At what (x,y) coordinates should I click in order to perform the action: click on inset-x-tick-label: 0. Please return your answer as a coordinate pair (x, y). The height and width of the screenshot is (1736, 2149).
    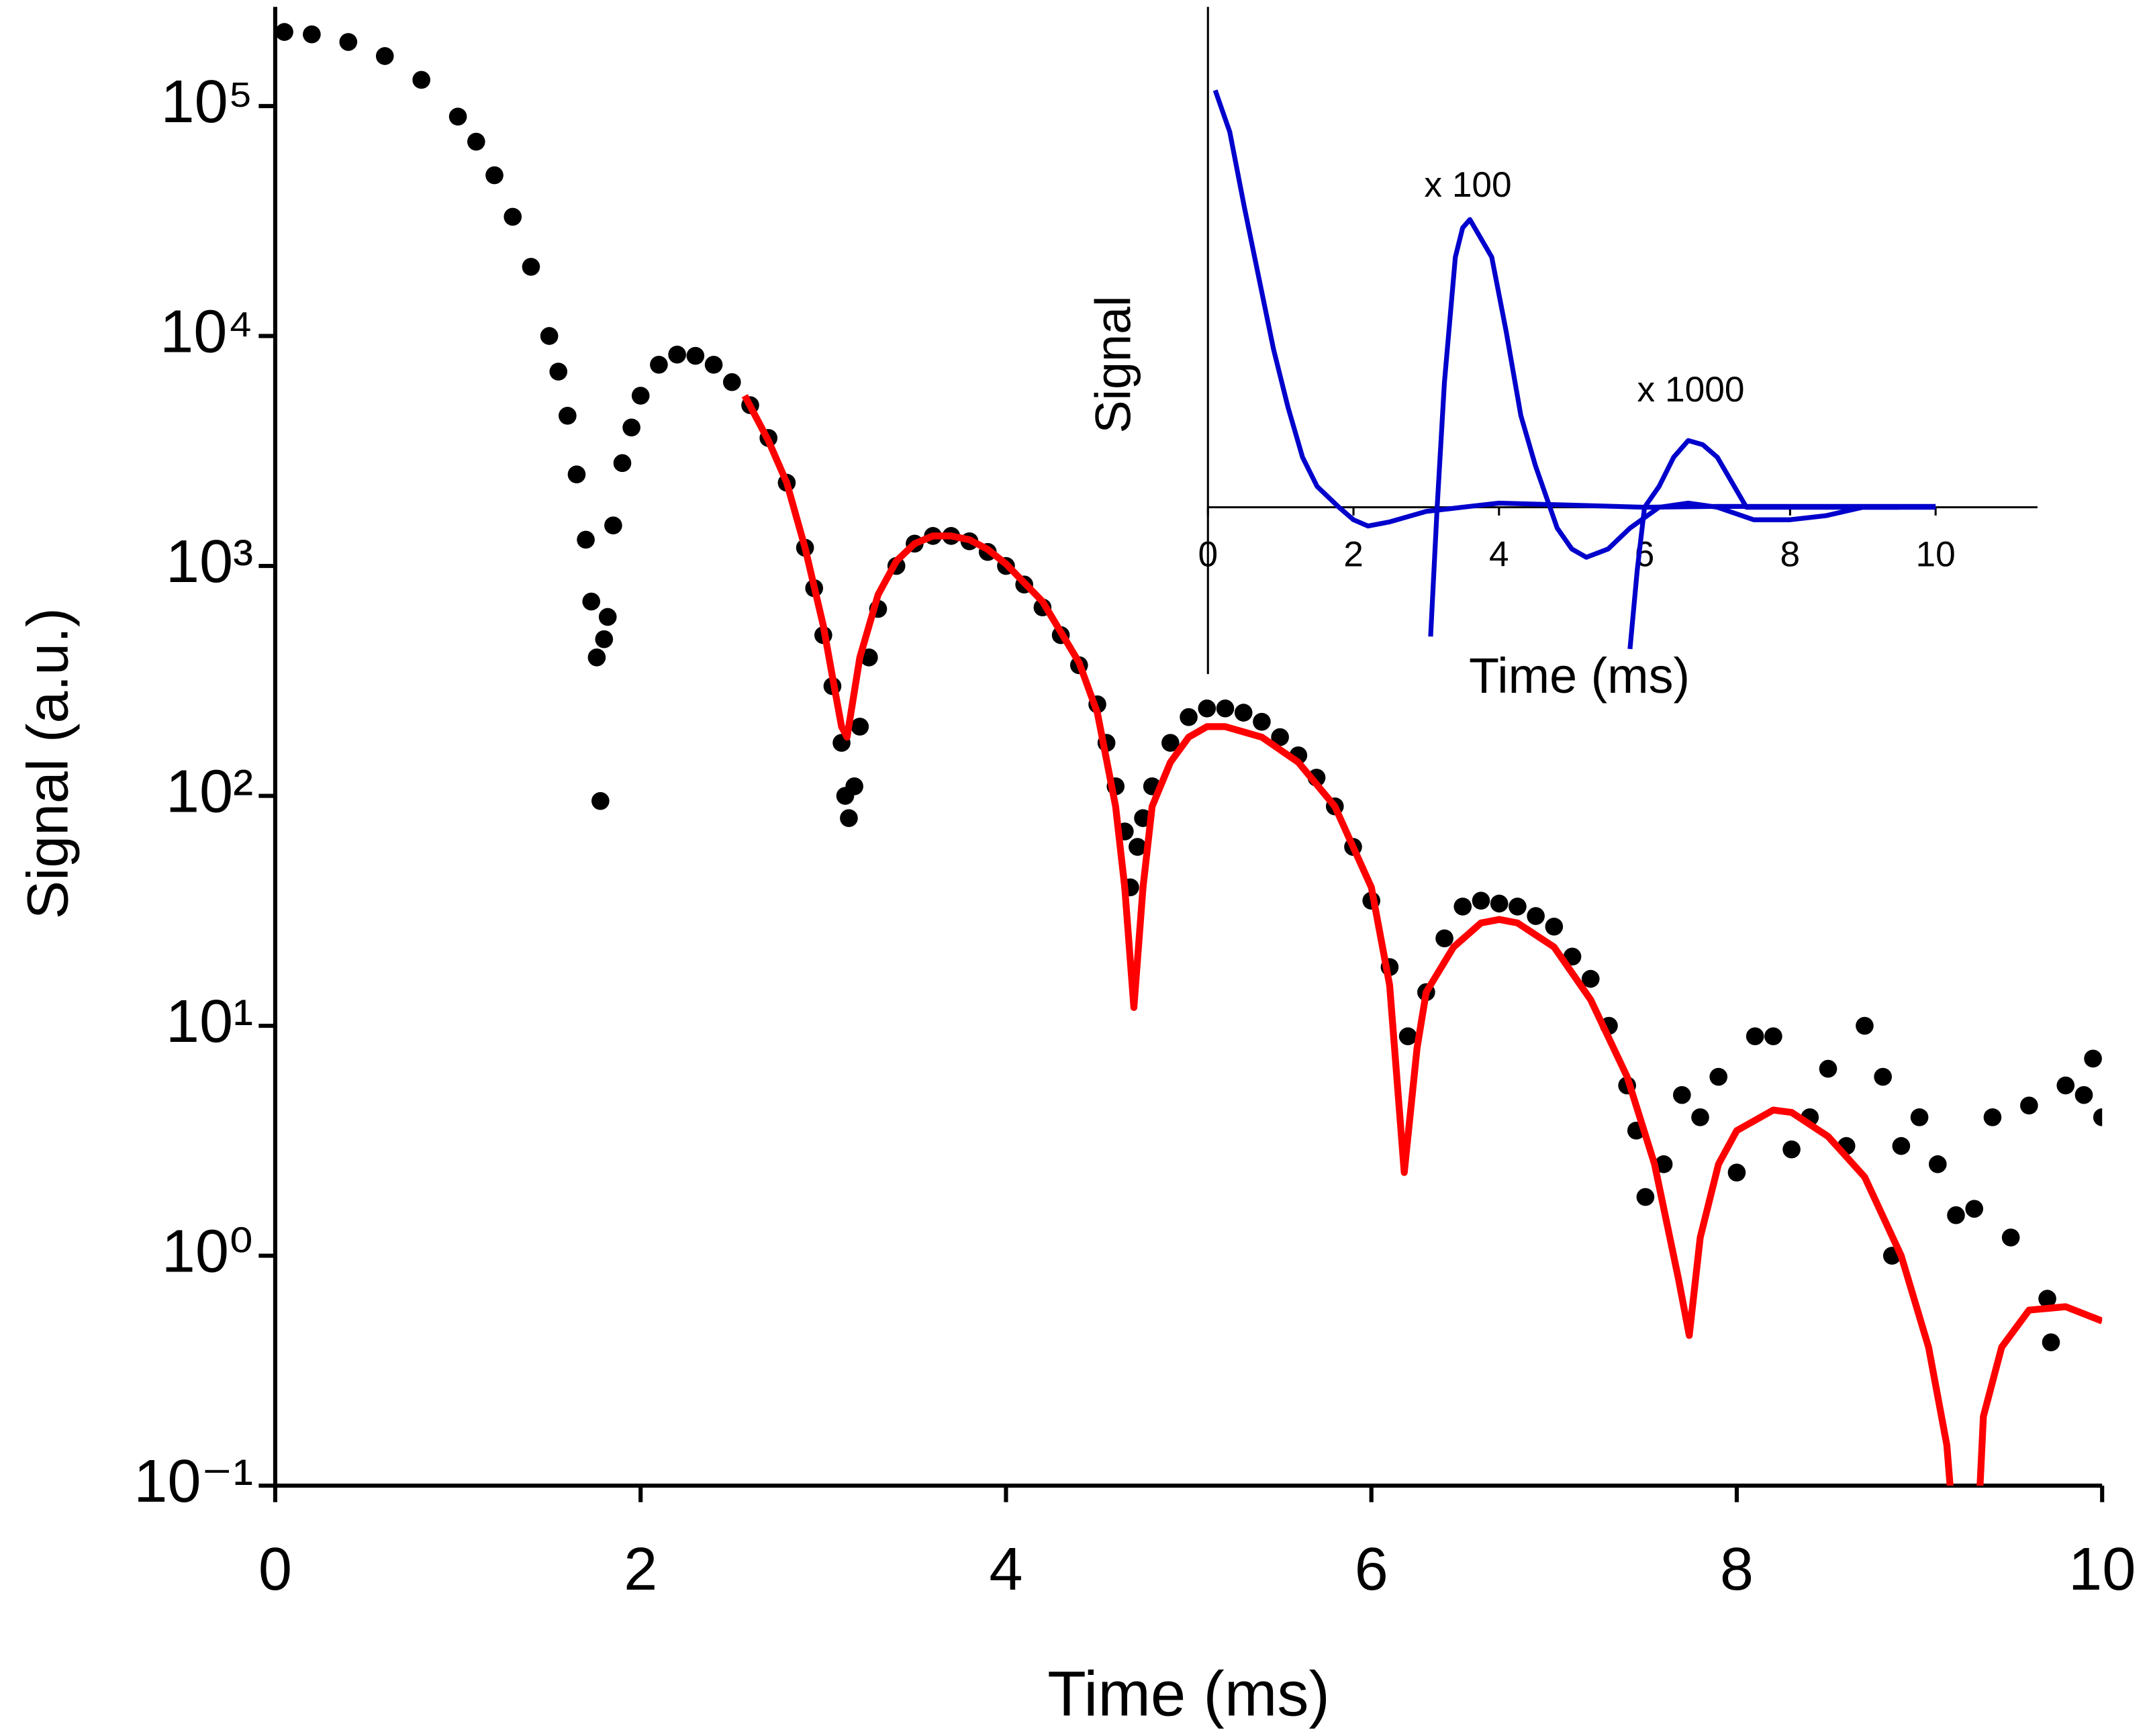
    Looking at the image, I should click on (1208, 554).